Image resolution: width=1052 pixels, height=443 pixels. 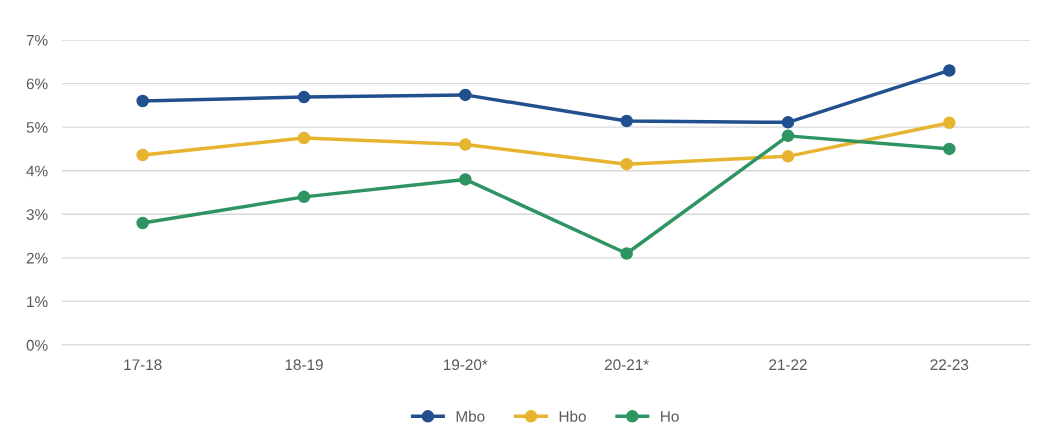 What do you see at coordinates (470, 416) in the screenshot?
I see `legend-label: Mbo` at bounding box center [470, 416].